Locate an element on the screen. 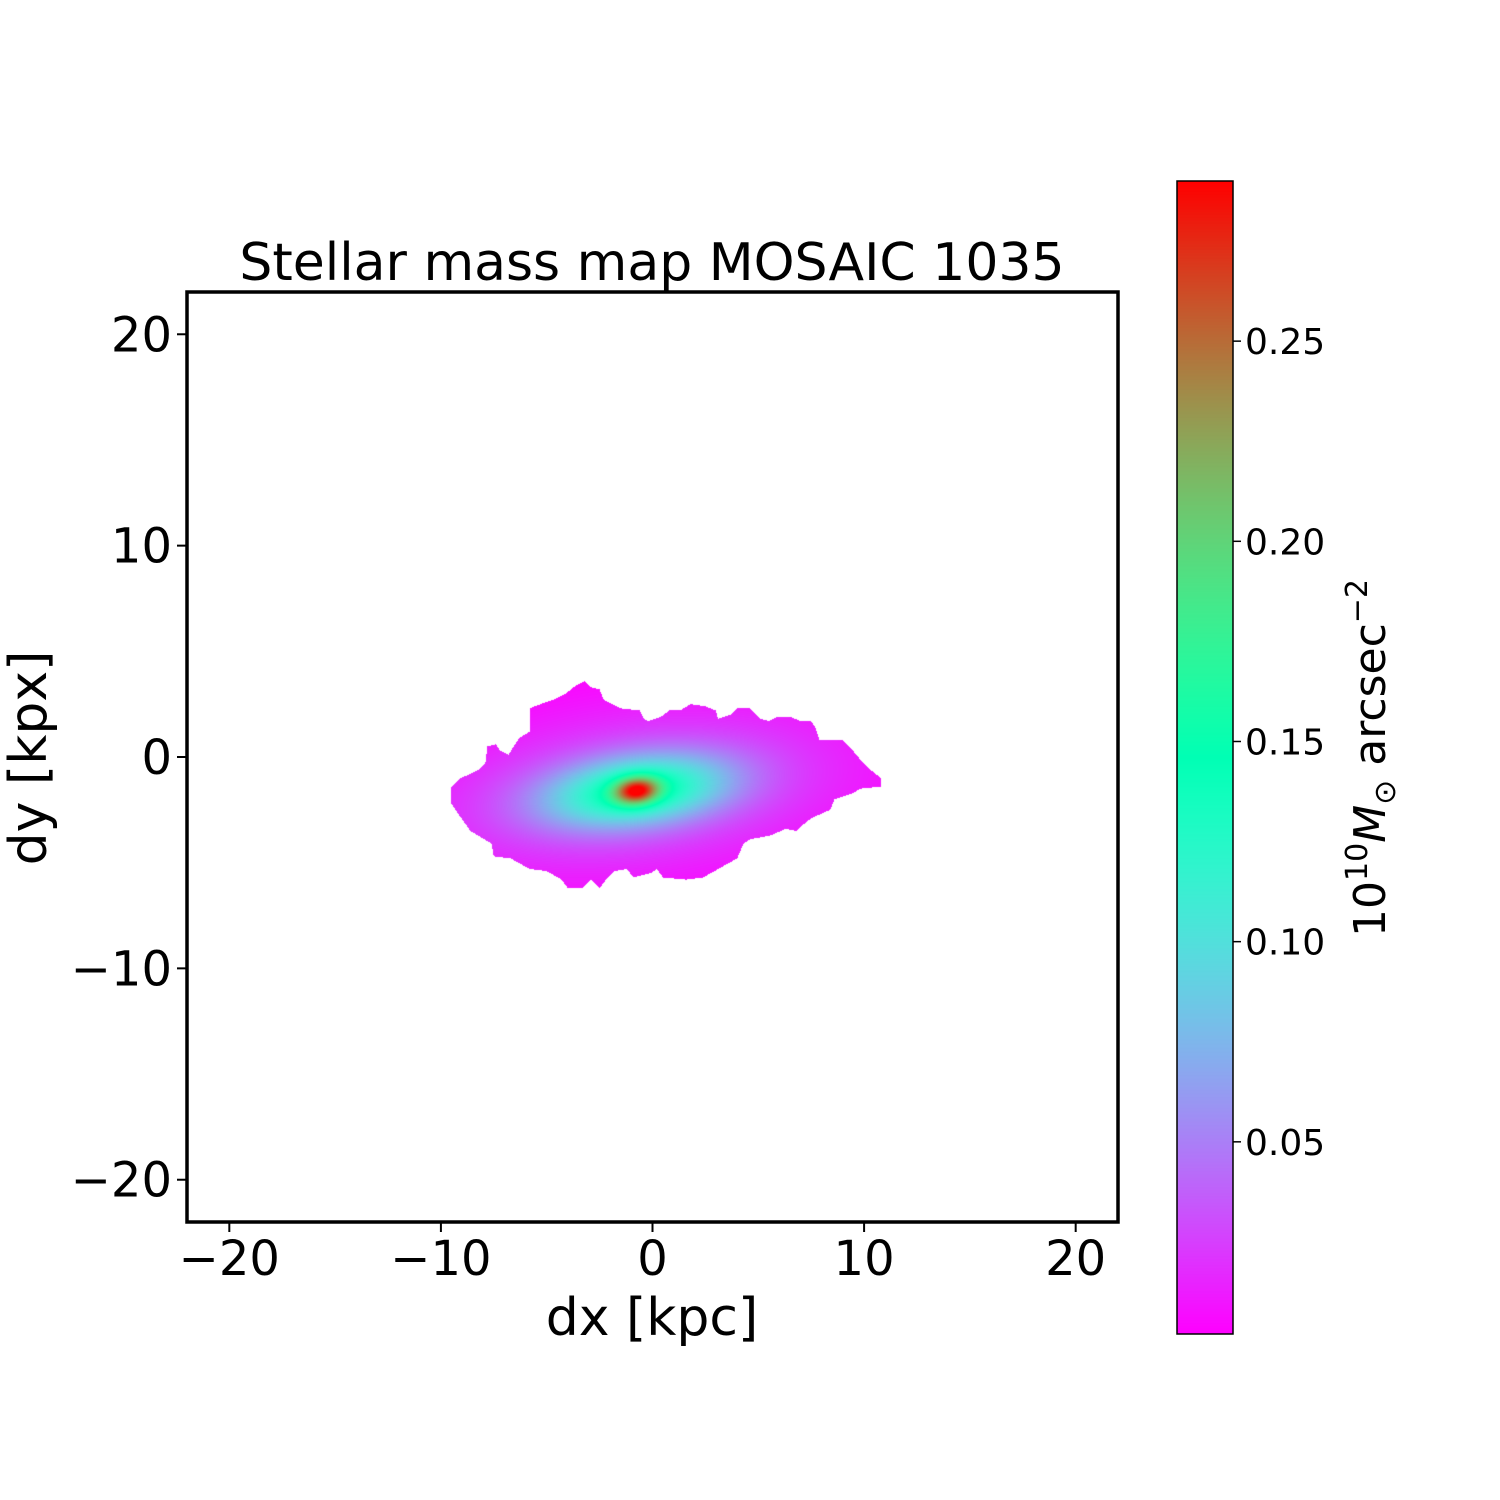  y-tick-label: 10 is located at coordinates (141, 547).